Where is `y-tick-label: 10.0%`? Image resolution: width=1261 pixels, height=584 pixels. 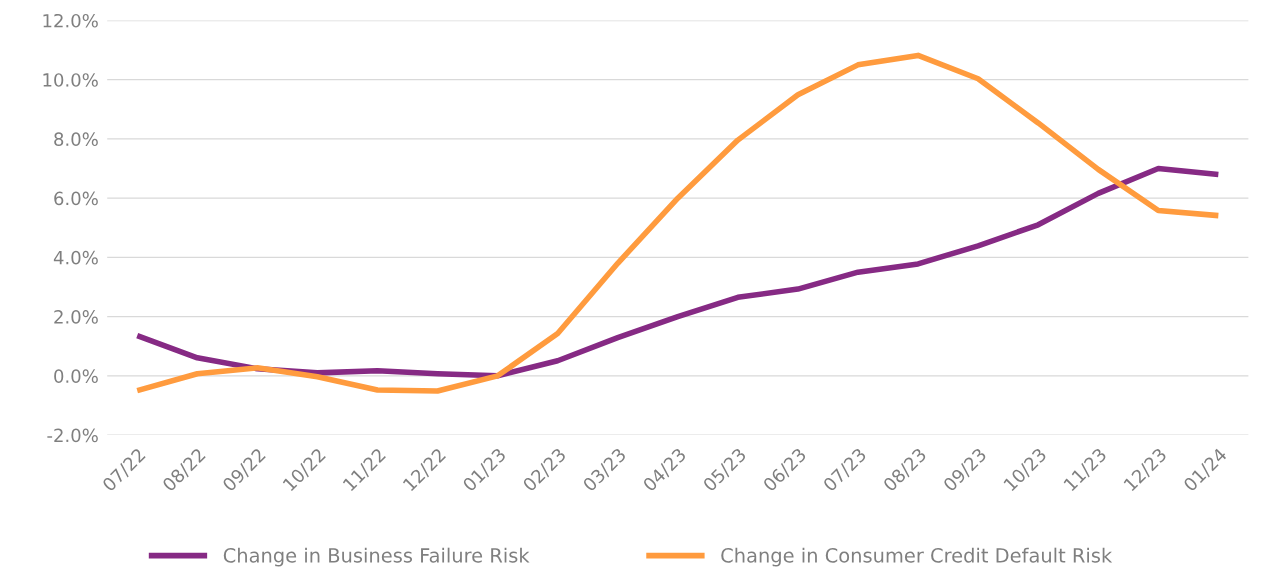
y-tick-label: 10.0% is located at coordinates (70, 80).